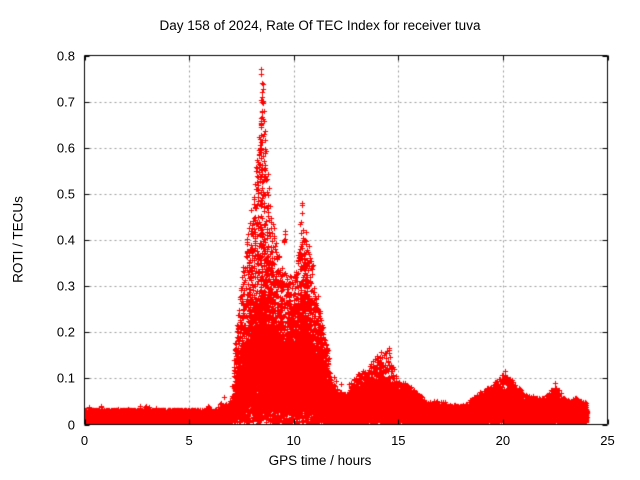 The width and height of the screenshot is (640, 480). I want to click on y-tick-label: 0.1, so click(65, 378).